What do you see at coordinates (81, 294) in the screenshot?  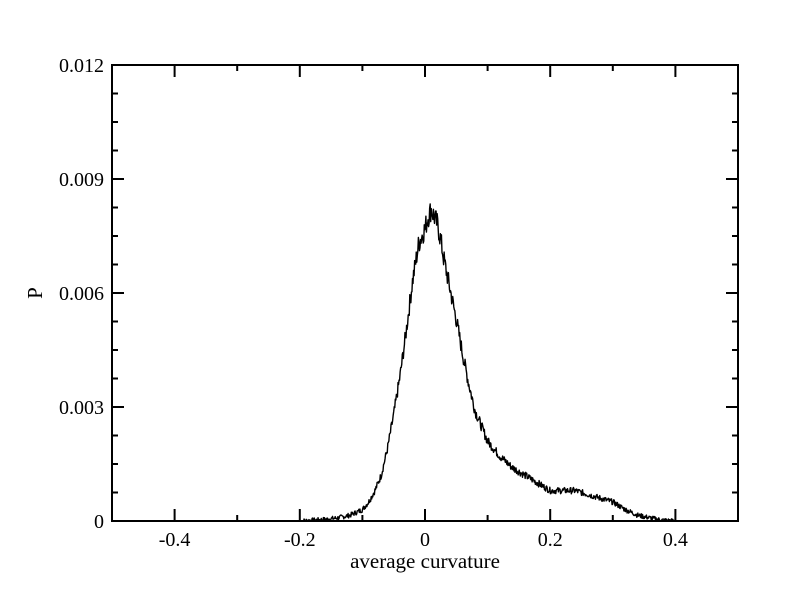 I see `y-tick-label: 0.006` at bounding box center [81, 294].